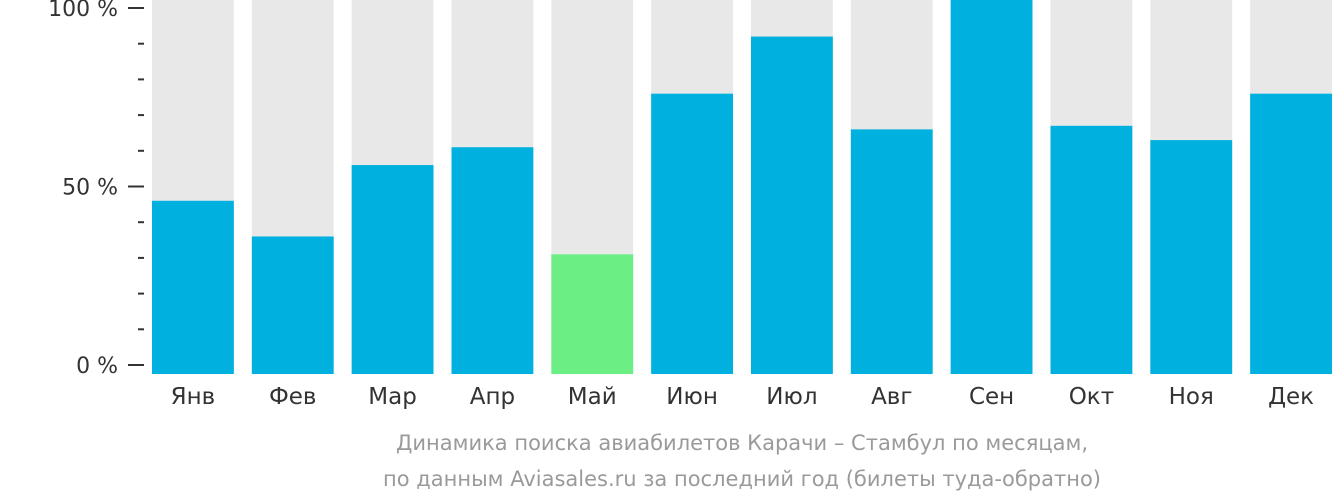 The width and height of the screenshot is (1332, 502). What do you see at coordinates (891, 397) in the screenshot?
I see `x-tick-label-8: Авг` at bounding box center [891, 397].